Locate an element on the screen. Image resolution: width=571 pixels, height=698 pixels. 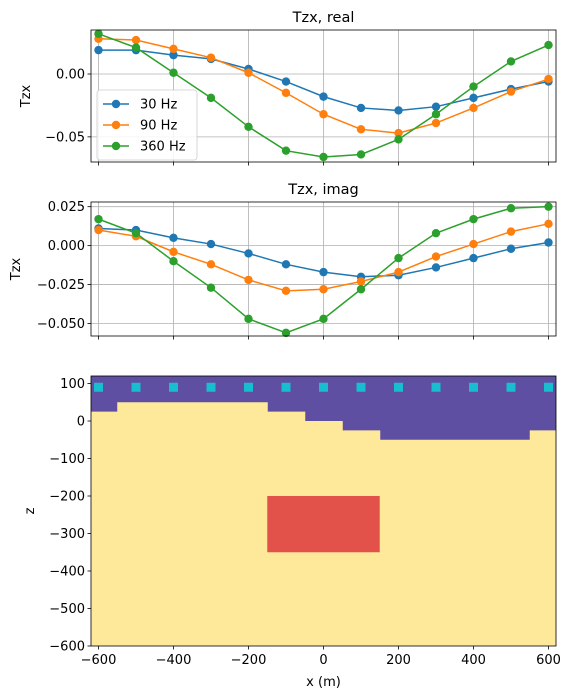
y-tick-label: 100 is located at coordinates (72, 384).